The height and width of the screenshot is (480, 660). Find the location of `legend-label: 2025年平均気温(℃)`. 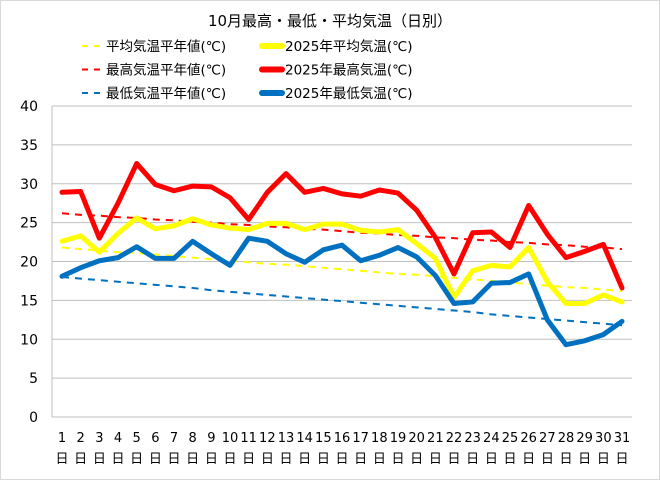

legend-label: 2025年平均気温(℃) is located at coordinates (349, 47).